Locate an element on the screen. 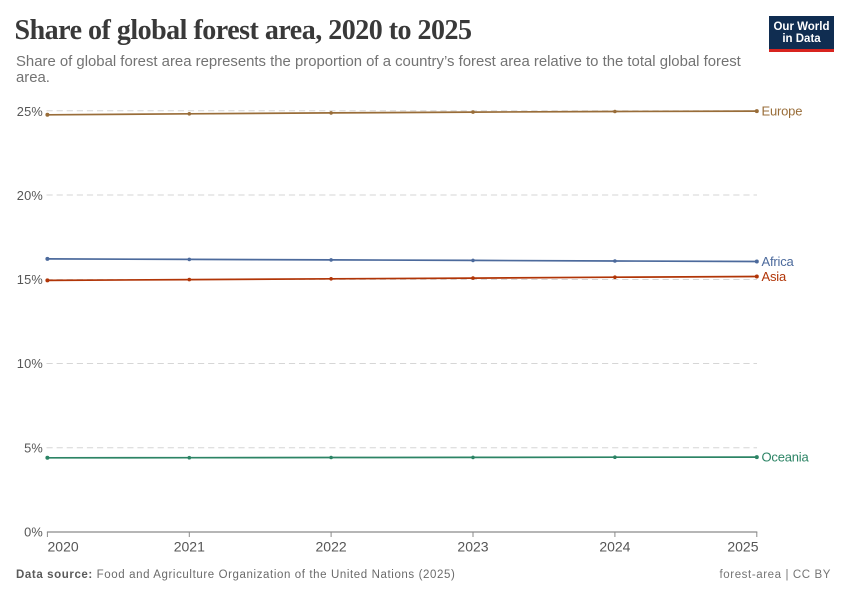 This screenshot has height=600, width=850. svg-text: 2022 is located at coordinates (331, 546).